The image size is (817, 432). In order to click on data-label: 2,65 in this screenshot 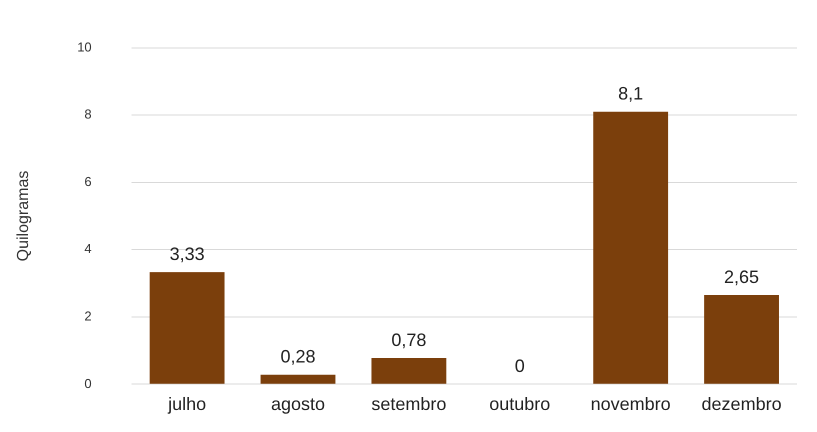, I will do `click(742, 277)`.